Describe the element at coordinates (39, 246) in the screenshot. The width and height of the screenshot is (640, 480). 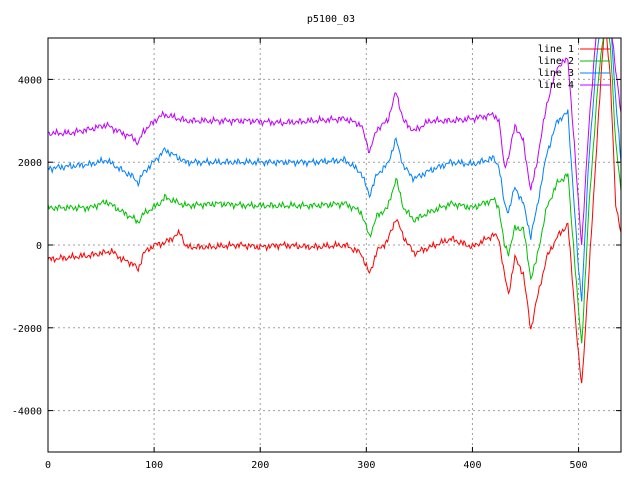
I see `y-tick-label: 0` at that location.